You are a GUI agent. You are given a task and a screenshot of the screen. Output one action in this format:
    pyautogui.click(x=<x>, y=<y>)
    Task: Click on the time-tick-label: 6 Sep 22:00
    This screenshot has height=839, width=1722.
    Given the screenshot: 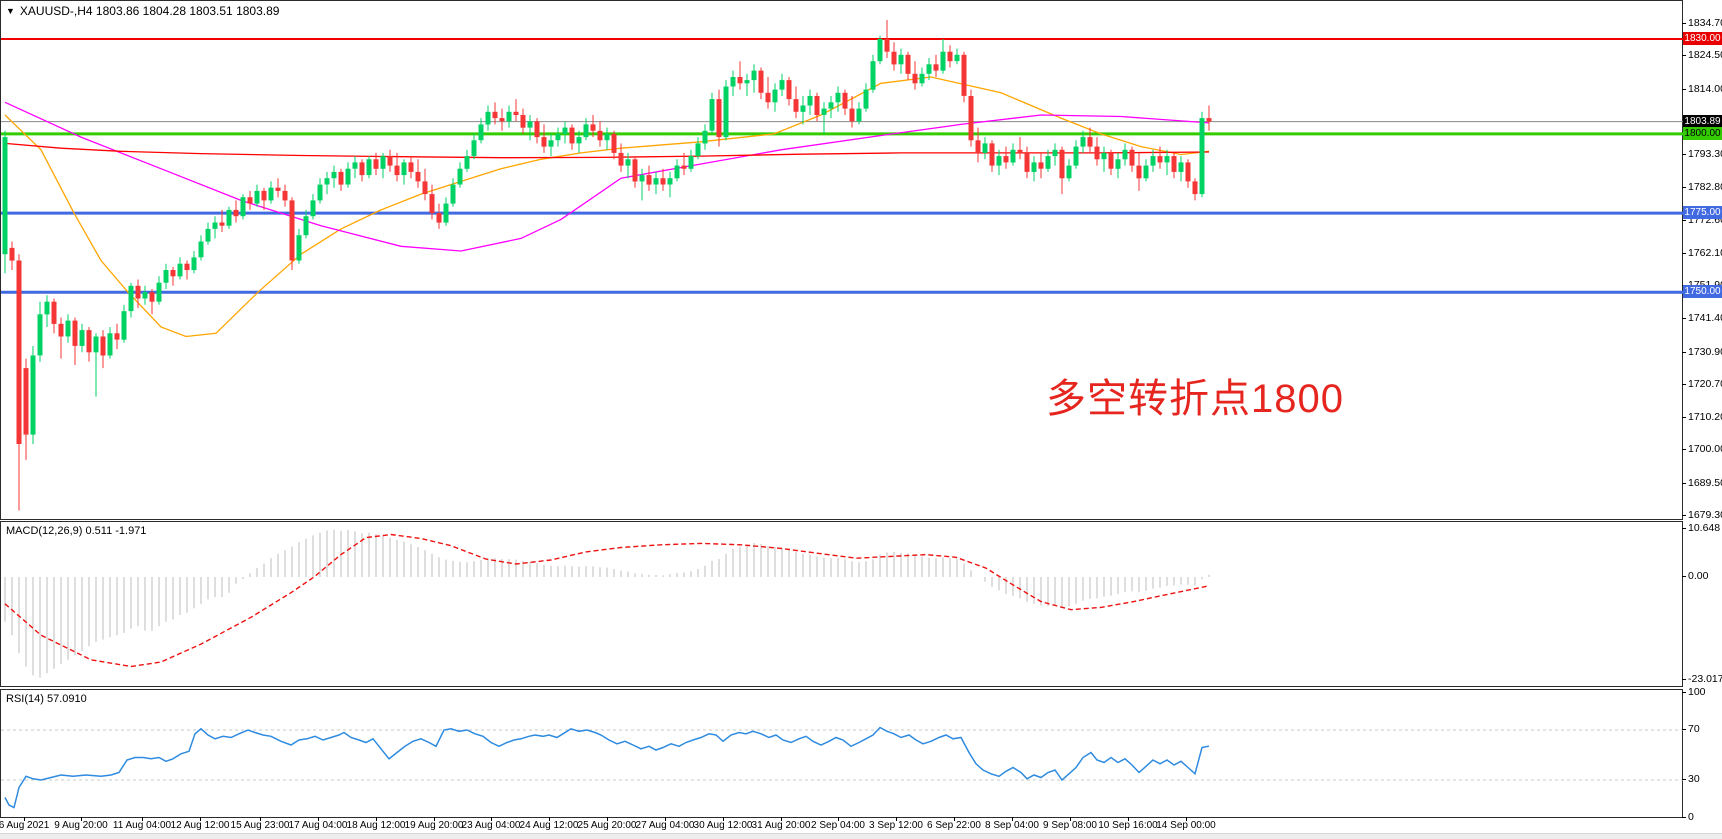 What is the action you would take?
    pyautogui.click(x=954, y=825)
    